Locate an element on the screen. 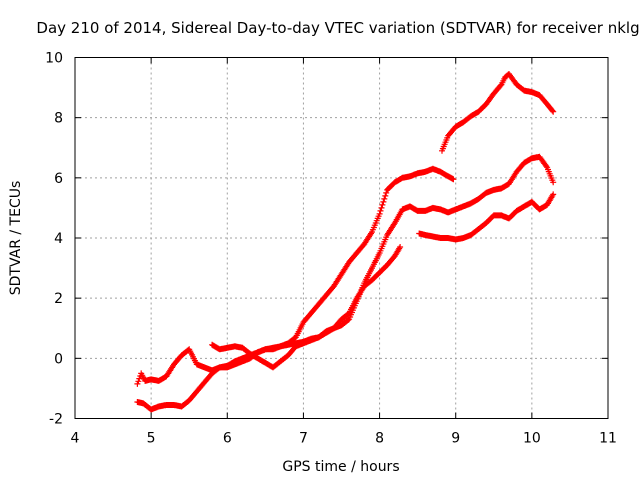 The image size is (640, 480). series-track-e is located at coordinates (498, 112).